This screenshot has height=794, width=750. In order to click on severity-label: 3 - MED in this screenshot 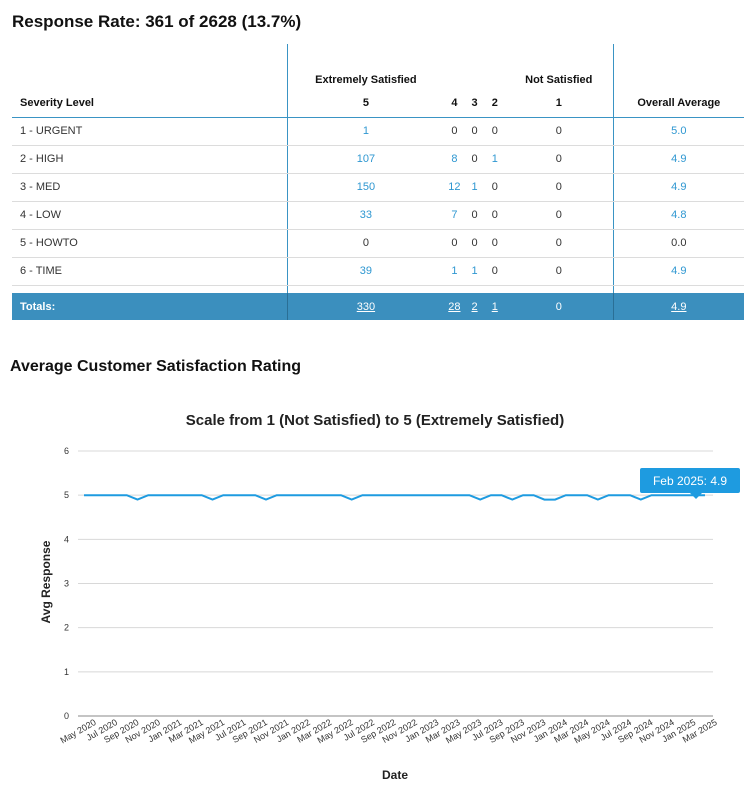, I will do `click(149, 187)`.